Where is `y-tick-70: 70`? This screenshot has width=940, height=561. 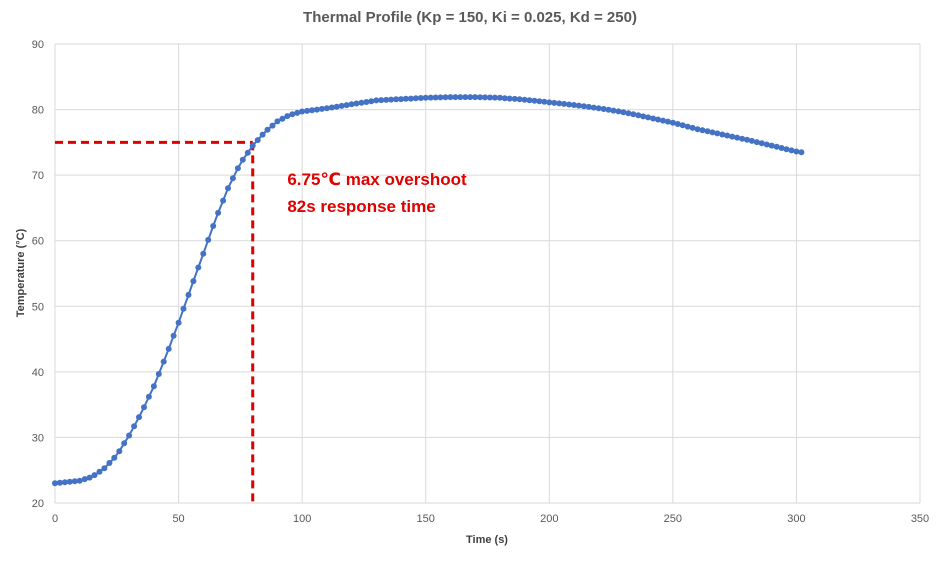 y-tick-70: 70 is located at coordinates (38, 176).